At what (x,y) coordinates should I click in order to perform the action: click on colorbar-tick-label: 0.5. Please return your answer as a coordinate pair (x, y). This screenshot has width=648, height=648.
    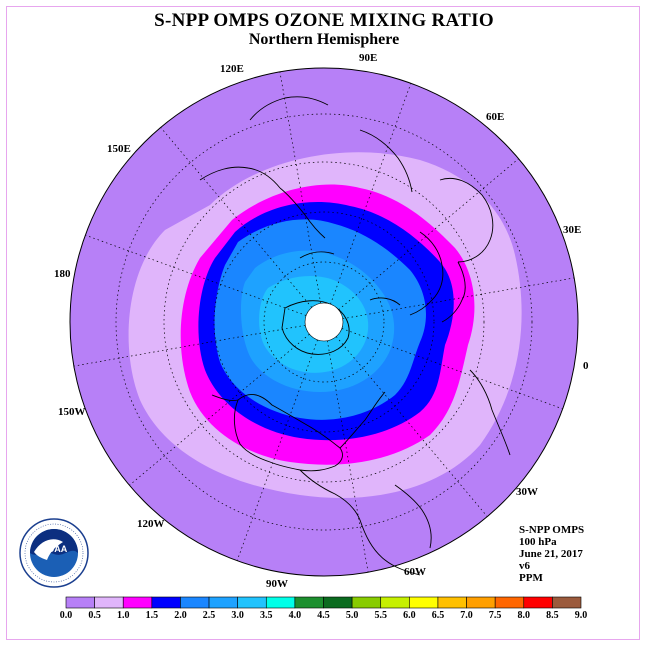
    Looking at the image, I should click on (94, 615).